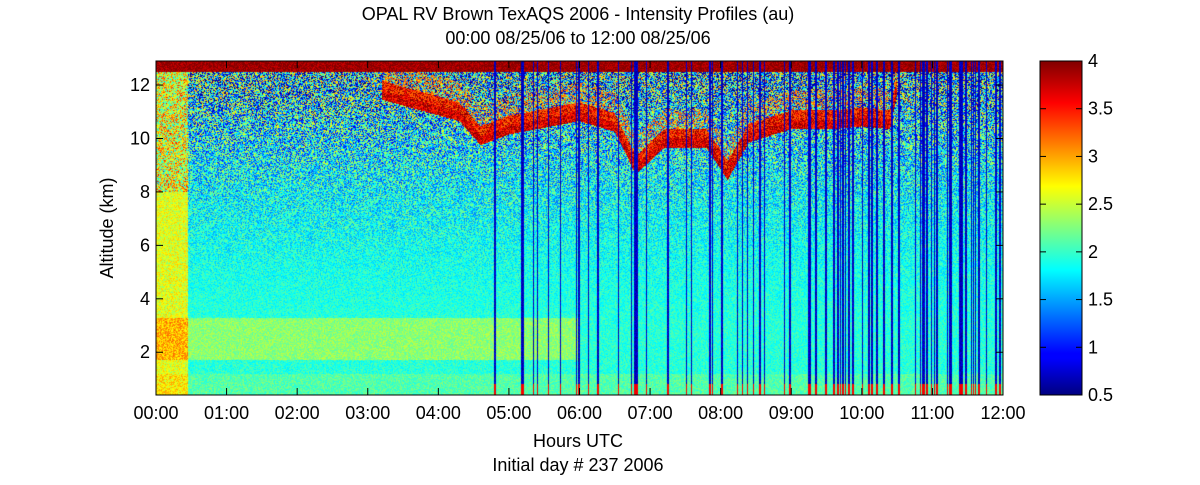  I want to click on y-tick-label: 12, so click(140, 85).